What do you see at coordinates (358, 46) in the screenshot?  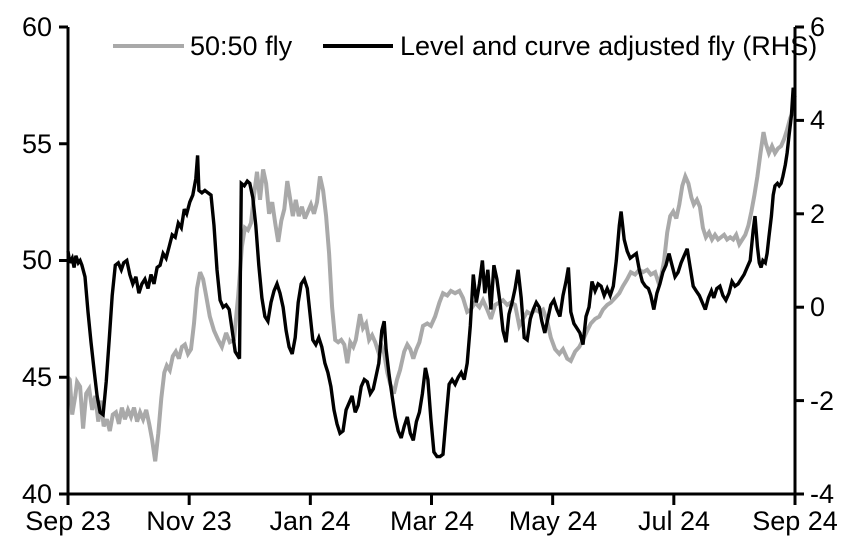 I see `legend-swatch-level-curve-adjusted-fly` at bounding box center [358, 46].